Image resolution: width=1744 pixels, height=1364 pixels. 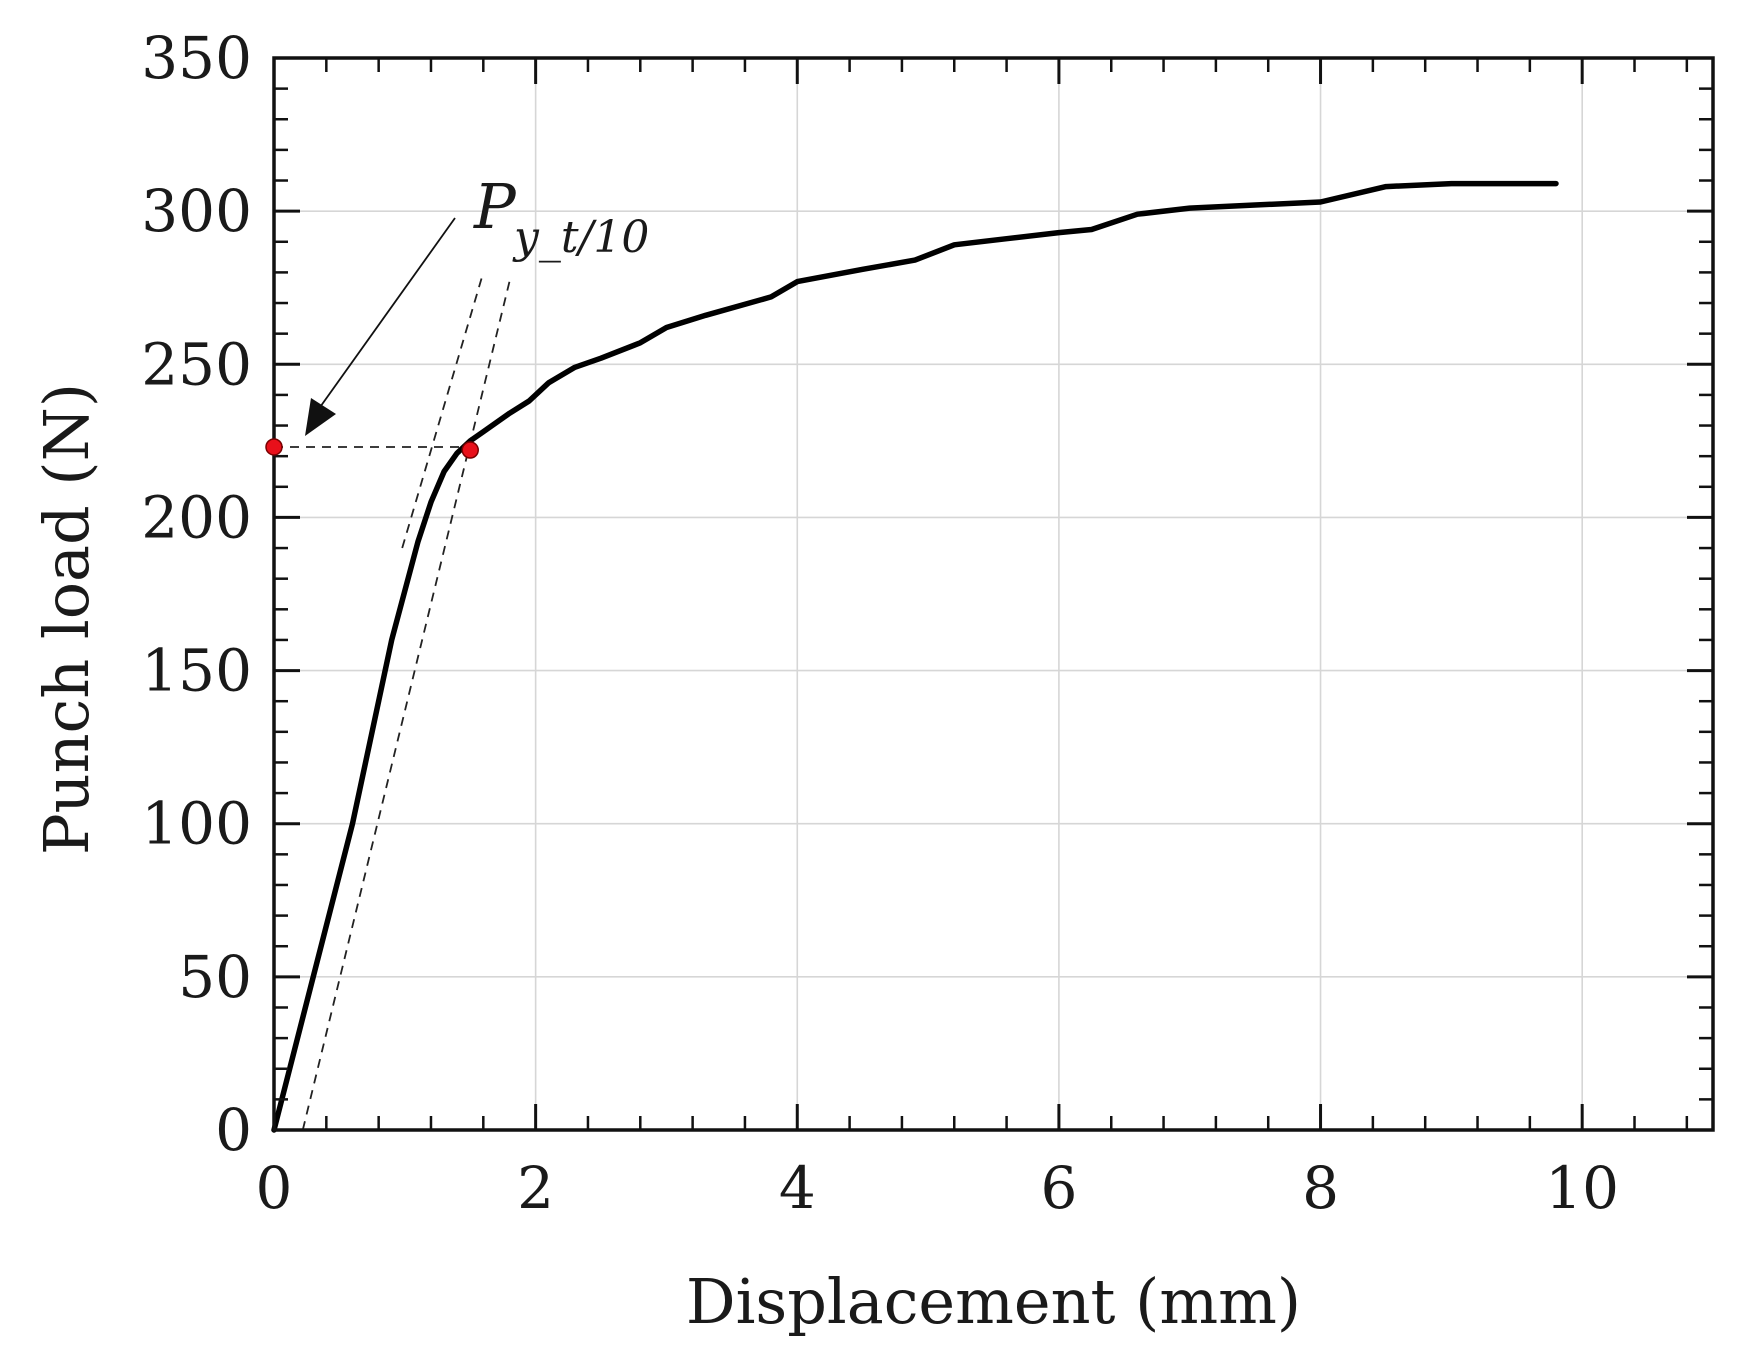 What do you see at coordinates (580, 237) in the screenshot?
I see `annotation-label-sub: y_t/10` at bounding box center [580, 237].